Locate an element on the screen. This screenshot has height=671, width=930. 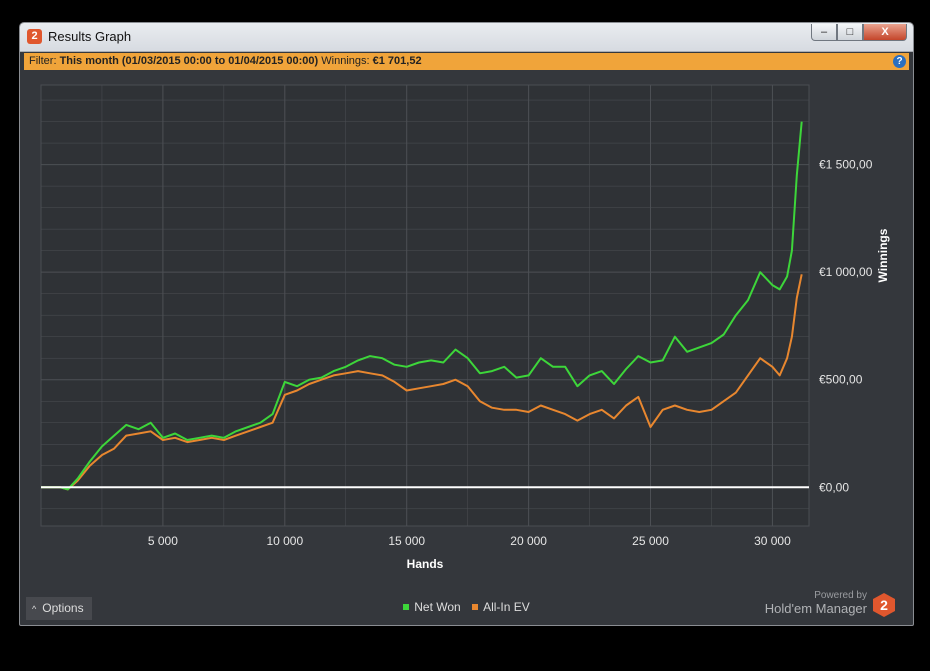
x-tick-label: 20 000 is located at coordinates (528, 541).